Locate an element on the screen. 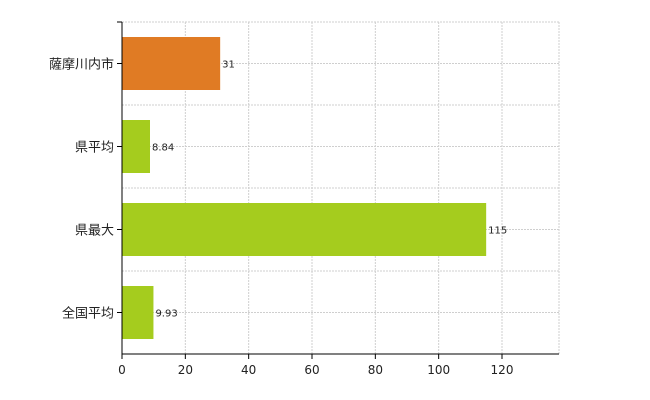  x-tick-label: 20 is located at coordinates (185, 370).